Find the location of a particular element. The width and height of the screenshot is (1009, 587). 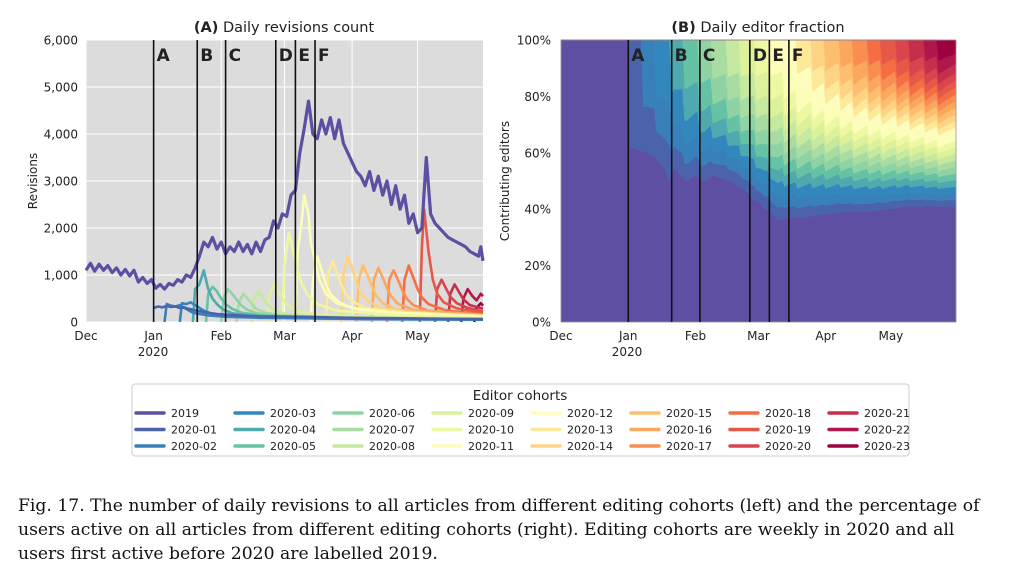

chart-a-event-label-E: E is located at coordinates (304, 56).